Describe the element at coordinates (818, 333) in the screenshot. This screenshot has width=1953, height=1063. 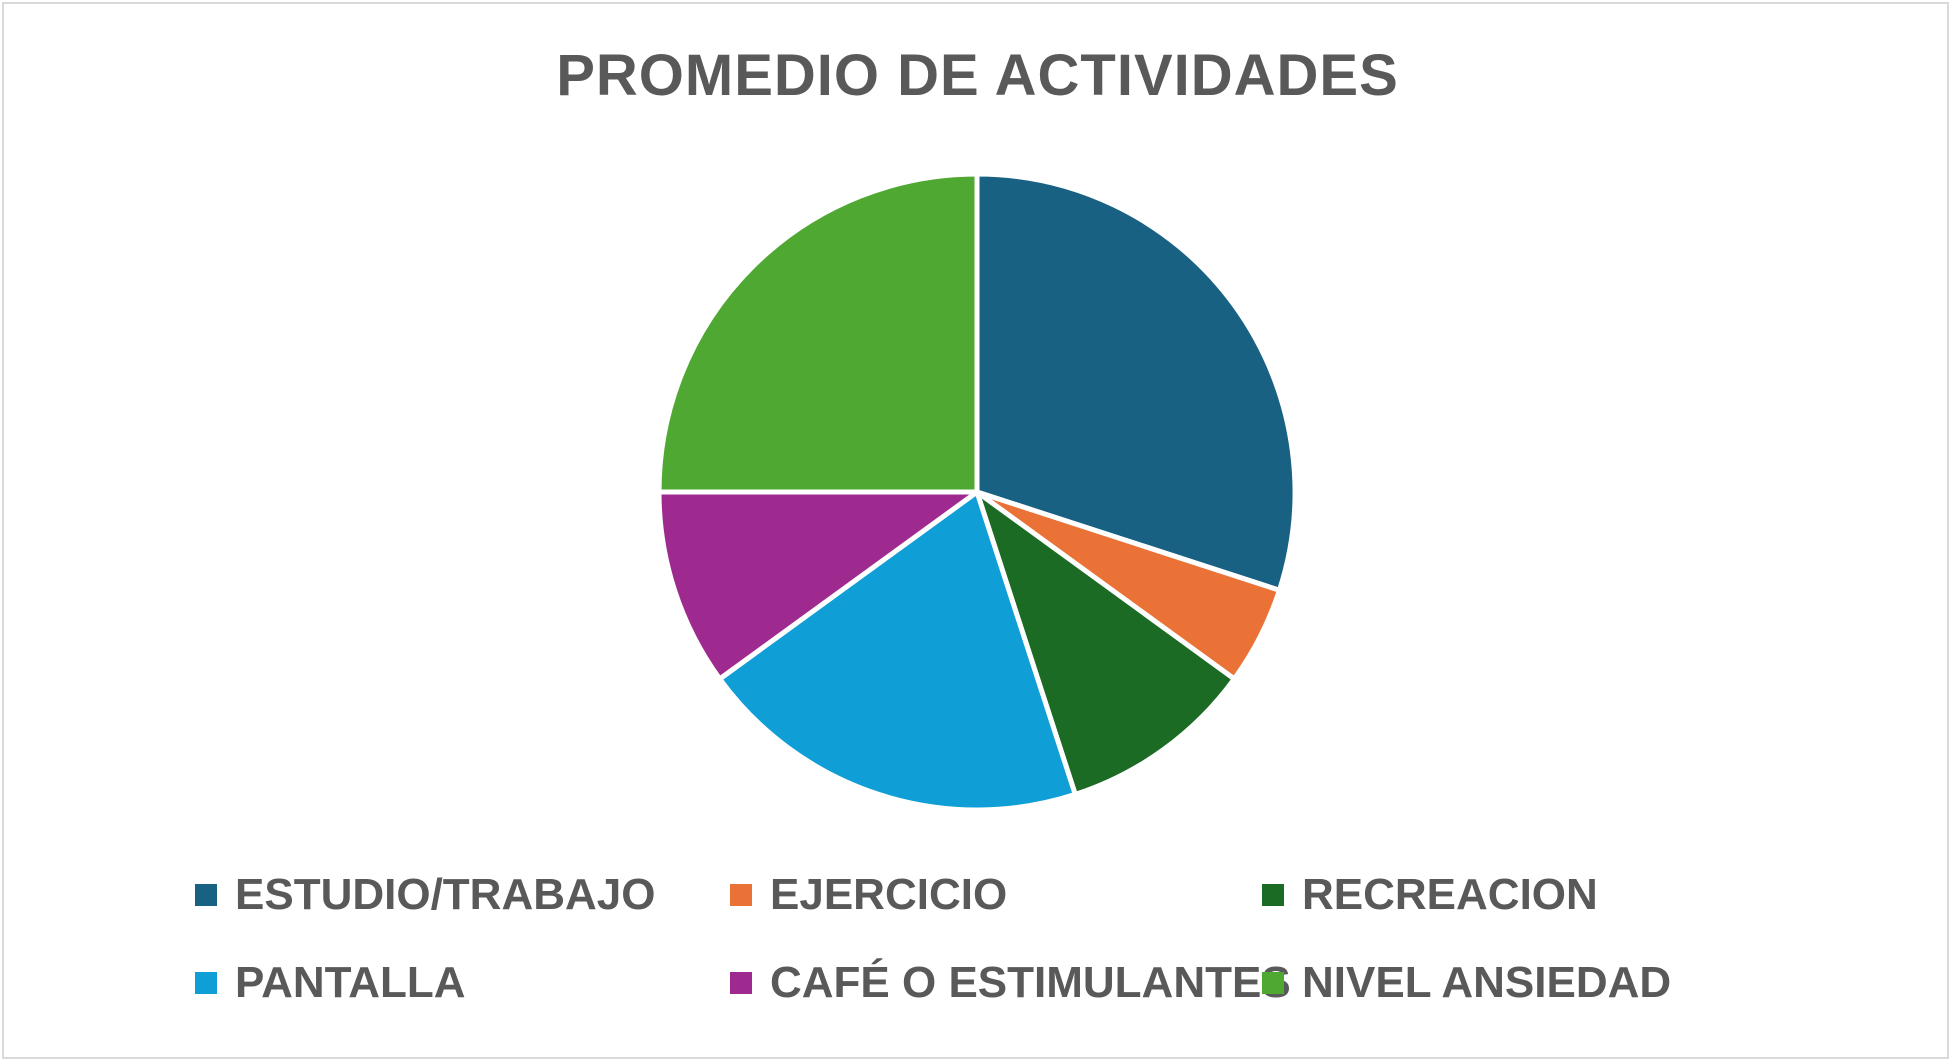
I see `pie-slice-nivel-ansiedad` at that location.